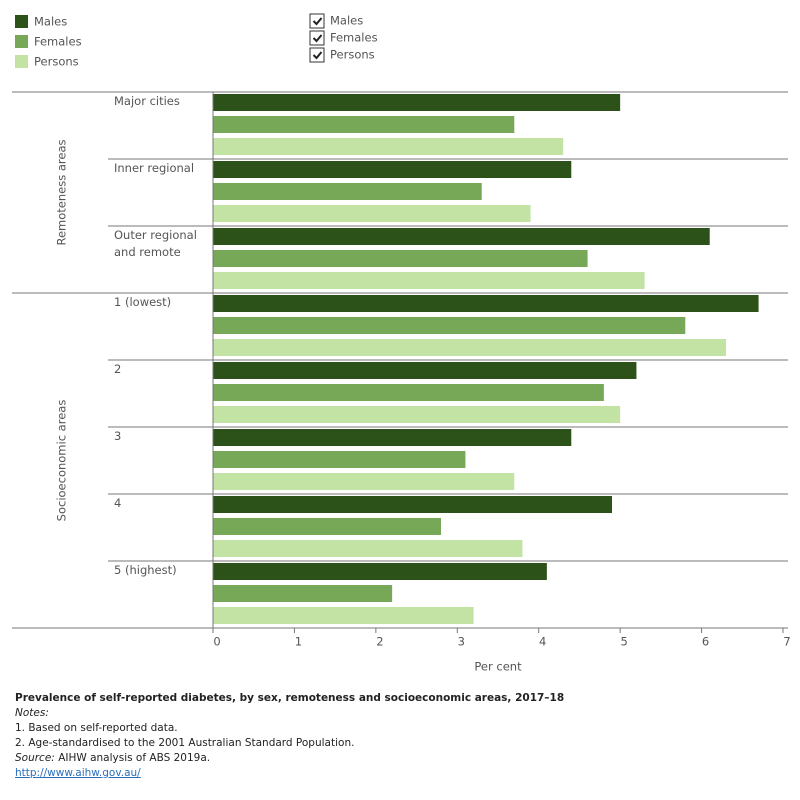  What do you see at coordinates (143, 302) in the screenshot?
I see `category-label: 1 (lowest)` at bounding box center [143, 302].